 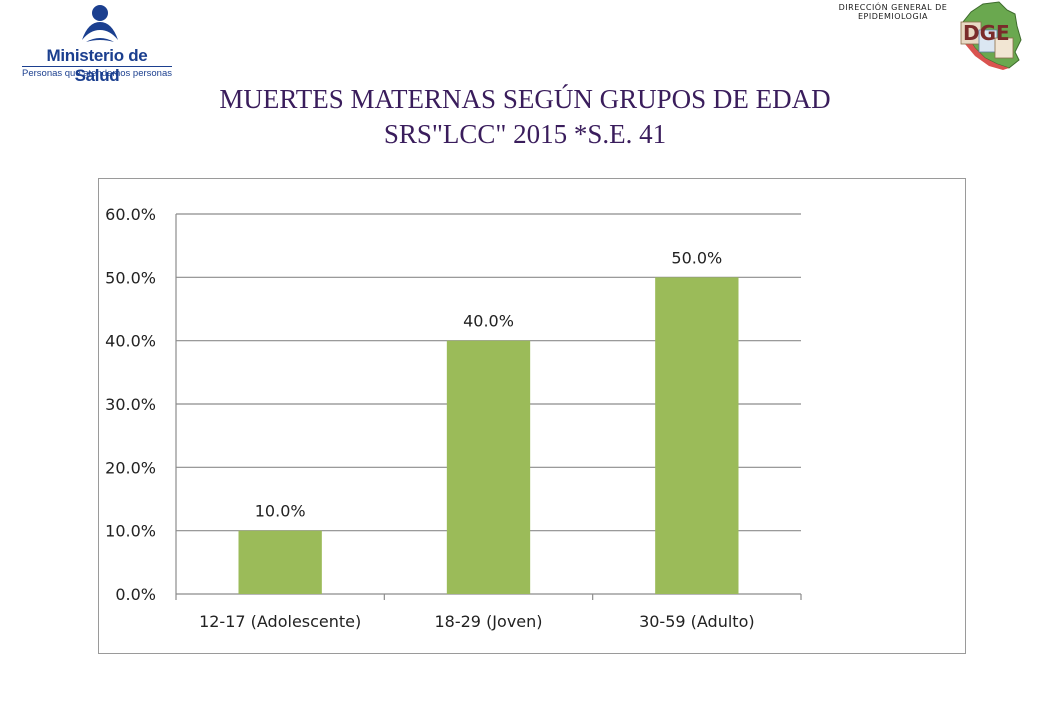 What do you see at coordinates (280, 621) in the screenshot?
I see `x-tick-label: 12-17 (Adolescente)` at bounding box center [280, 621].